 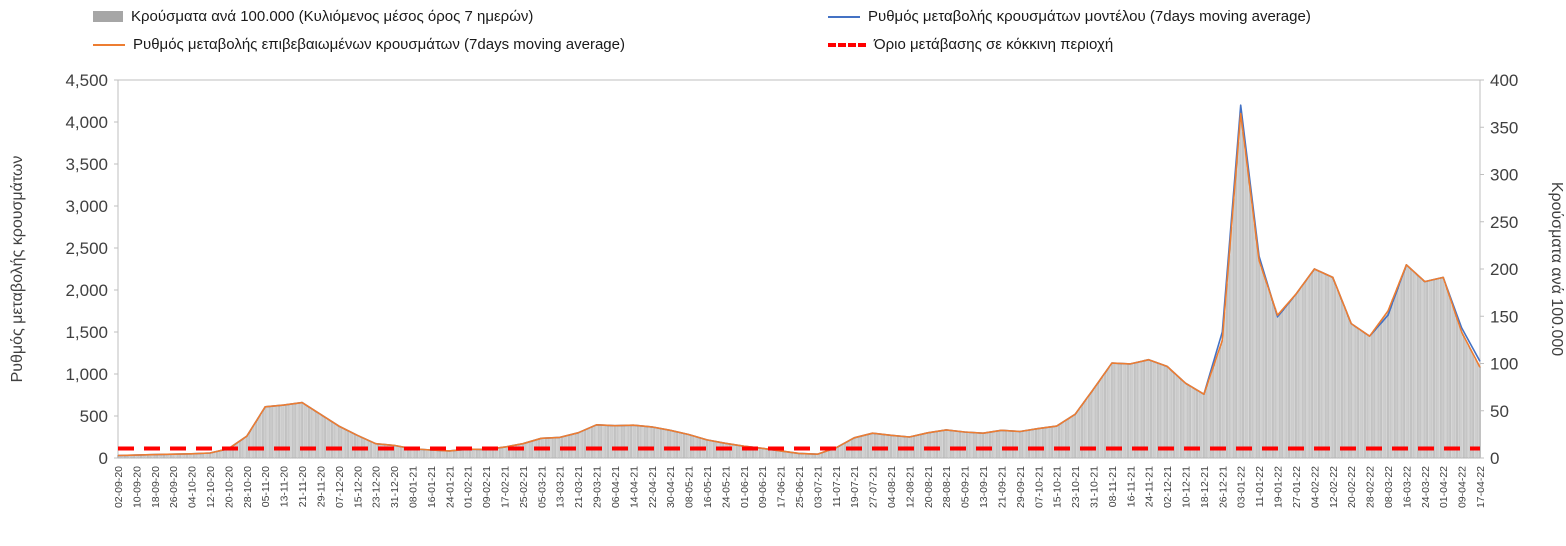 What do you see at coordinates (174, 487) in the screenshot?
I see `x-axis-tick-label: 26-09-20` at bounding box center [174, 487].